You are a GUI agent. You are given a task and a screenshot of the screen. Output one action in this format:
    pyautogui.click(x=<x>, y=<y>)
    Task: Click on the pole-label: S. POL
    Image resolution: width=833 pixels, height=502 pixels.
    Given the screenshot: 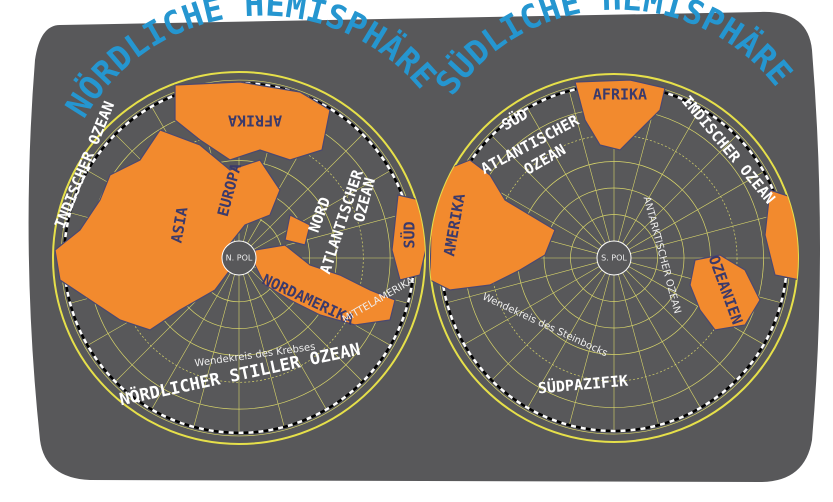 What is the action you would take?
    pyautogui.click(x=614, y=258)
    